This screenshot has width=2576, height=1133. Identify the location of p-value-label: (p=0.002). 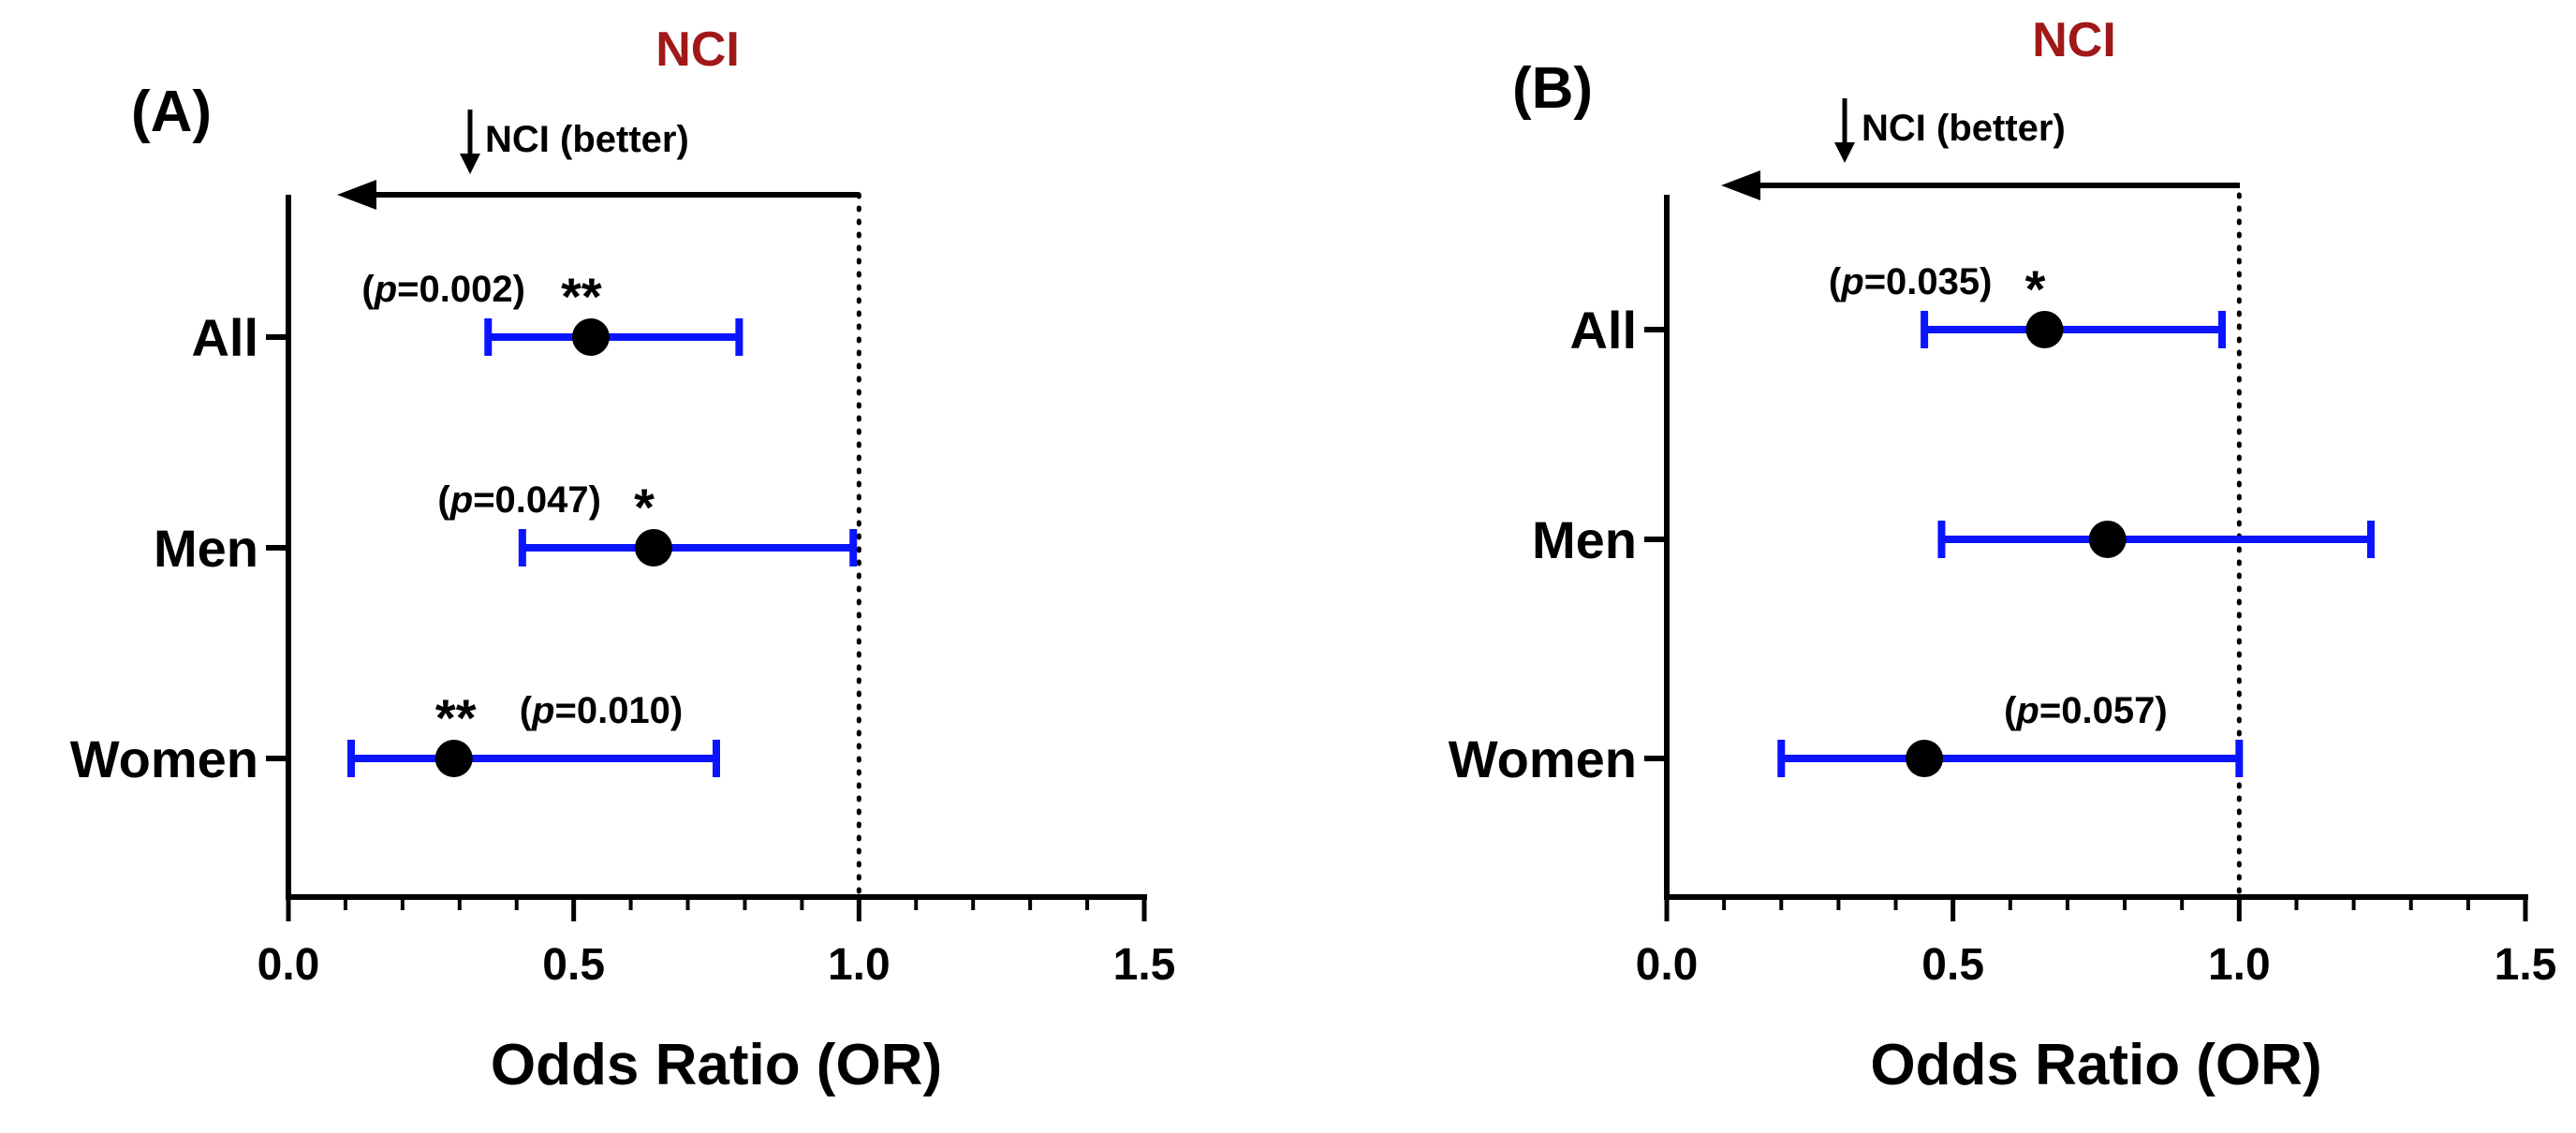
(443, 289).